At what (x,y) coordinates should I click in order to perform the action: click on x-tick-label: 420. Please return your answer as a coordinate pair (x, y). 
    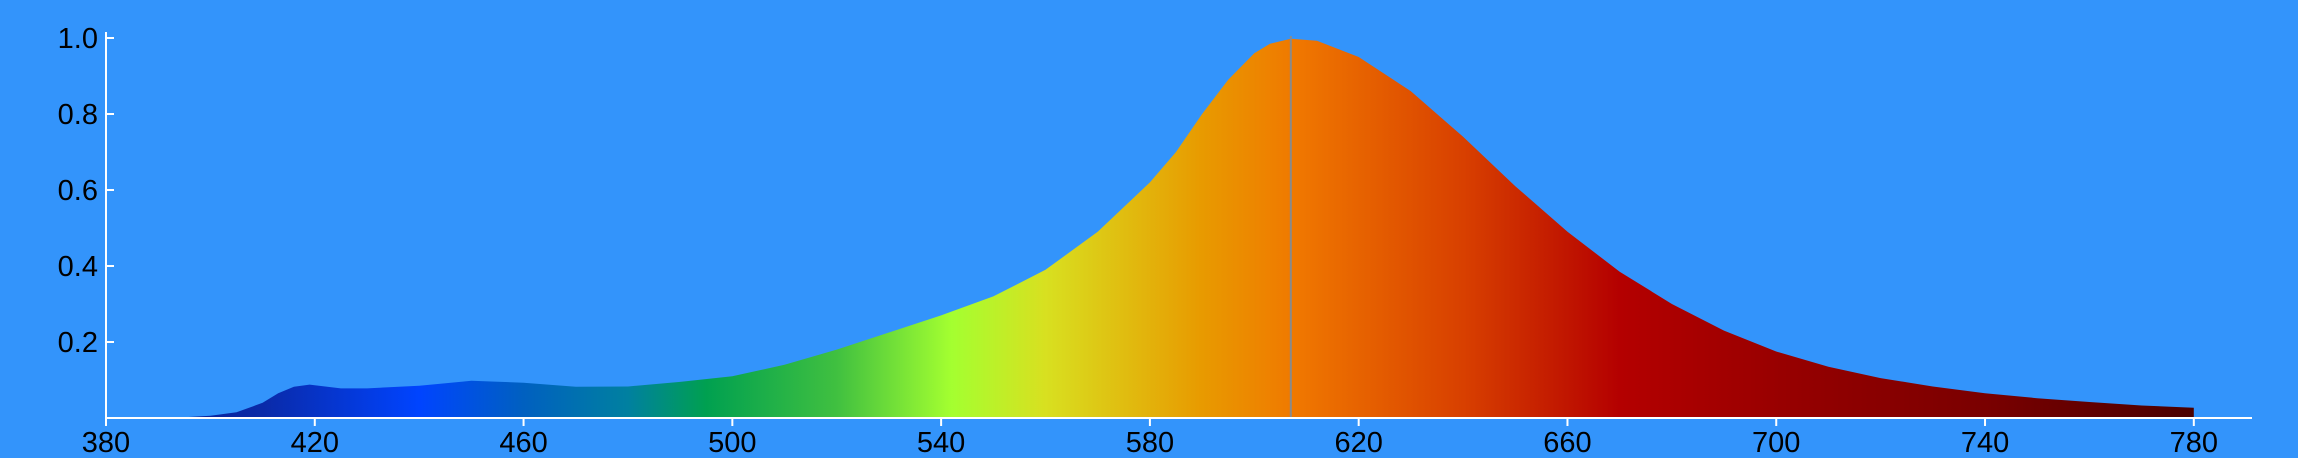
    Looking at the image, I should click on (315, 442).